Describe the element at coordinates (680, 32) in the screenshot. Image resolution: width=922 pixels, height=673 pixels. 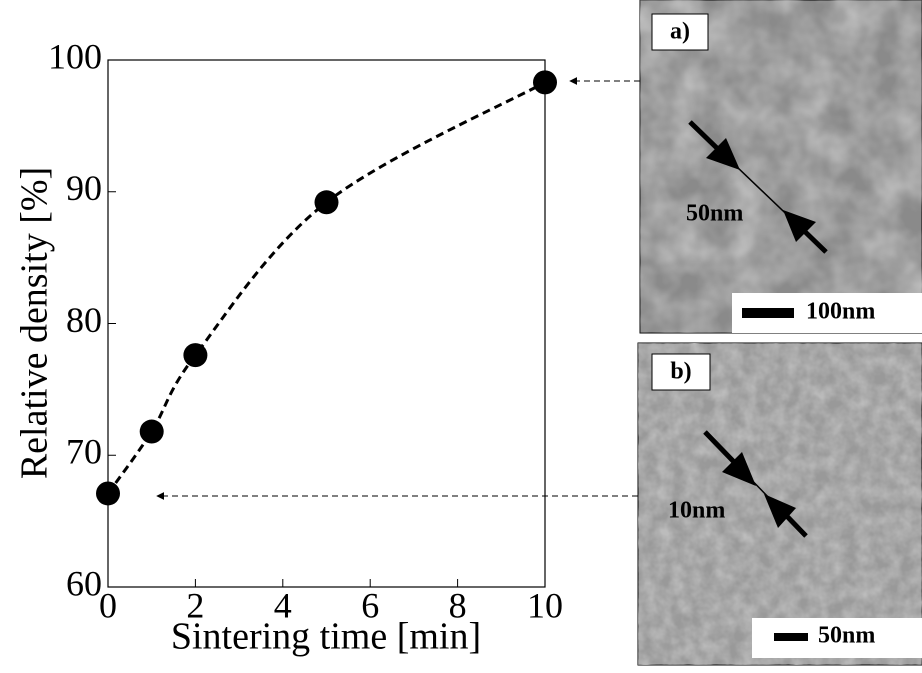
I see `panel-label: a)` at that location.